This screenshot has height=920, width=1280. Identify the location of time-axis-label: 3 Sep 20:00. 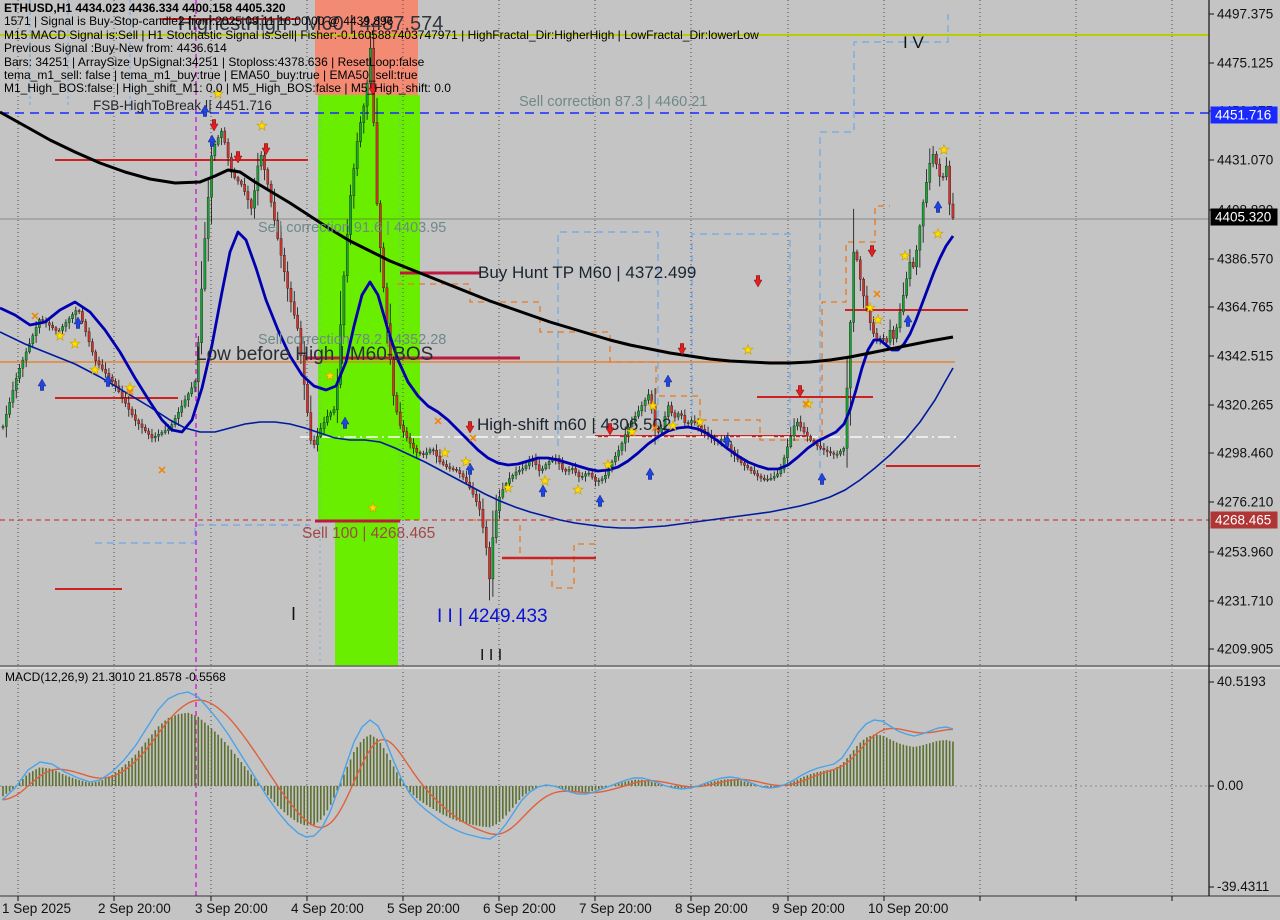
(231, 908).